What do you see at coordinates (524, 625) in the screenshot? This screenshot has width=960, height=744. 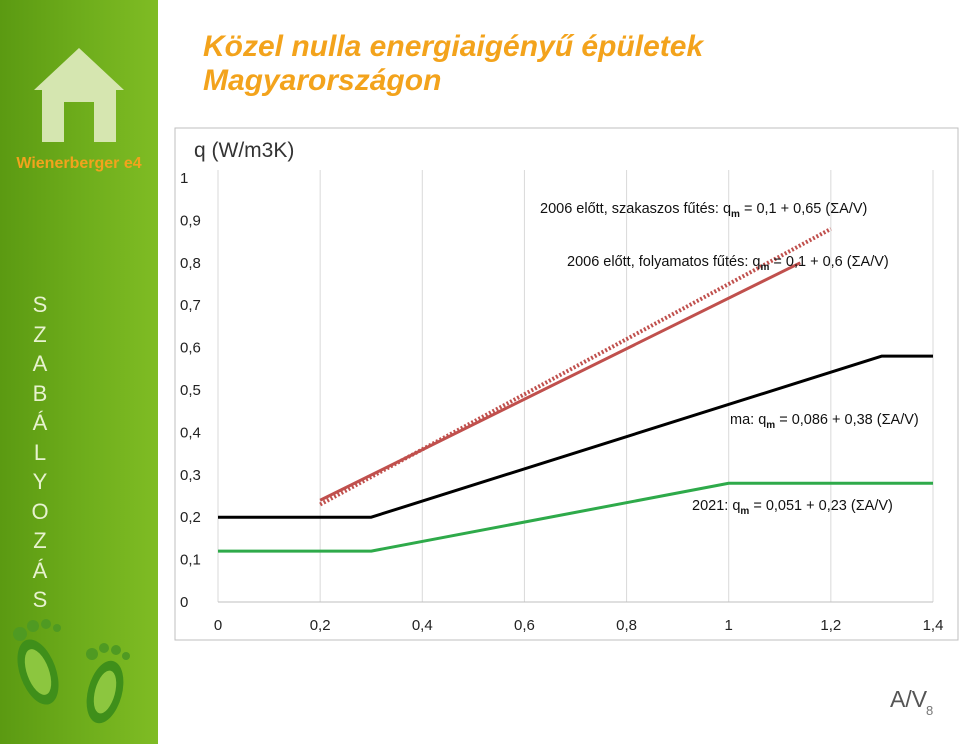 I see `x-tick-label: 0,6` at bounding box center [524, 625].